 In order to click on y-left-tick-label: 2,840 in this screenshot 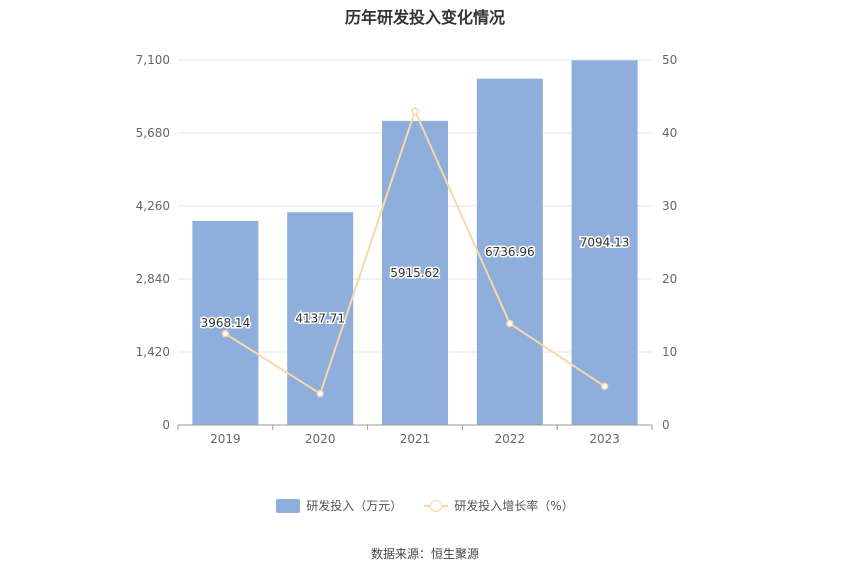, I will do `click(153, 279)`.